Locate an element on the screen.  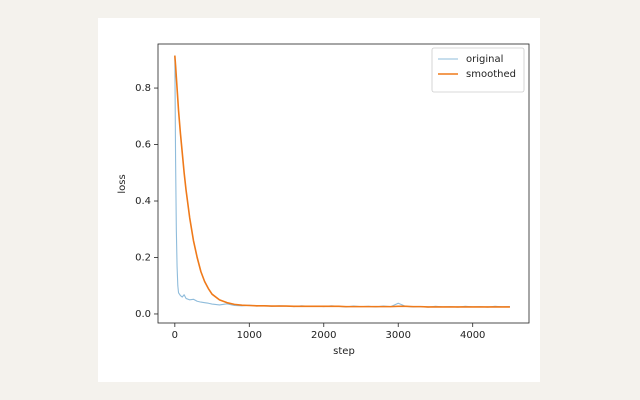
x-tick-label: 0 is located at coordinates (175, 335).